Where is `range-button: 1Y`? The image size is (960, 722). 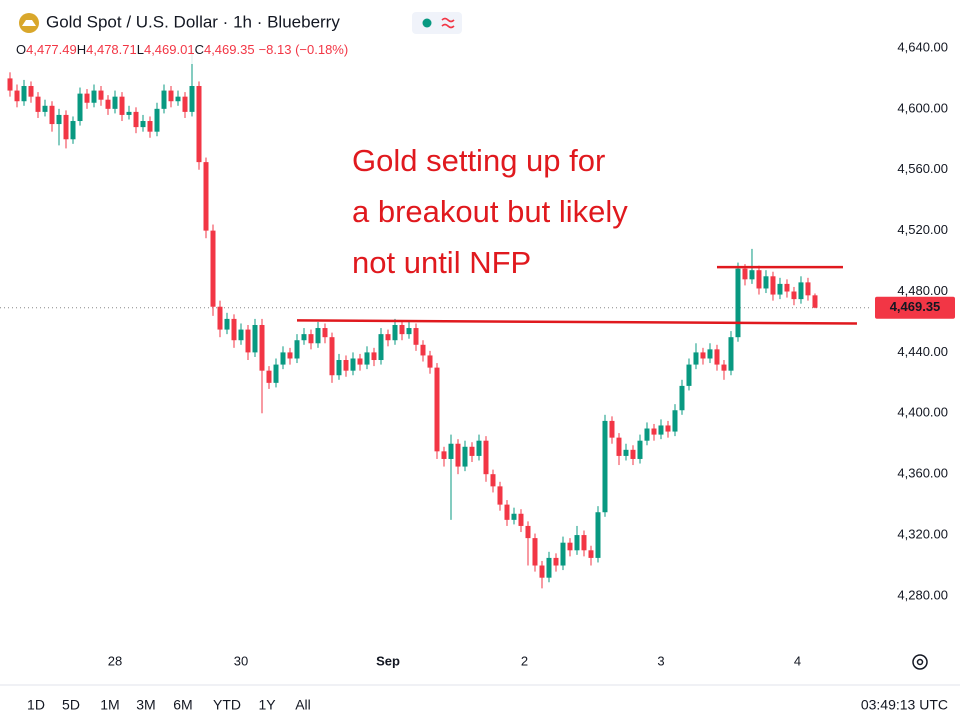
range-button: 1Y is located at coordinates (267, 705).